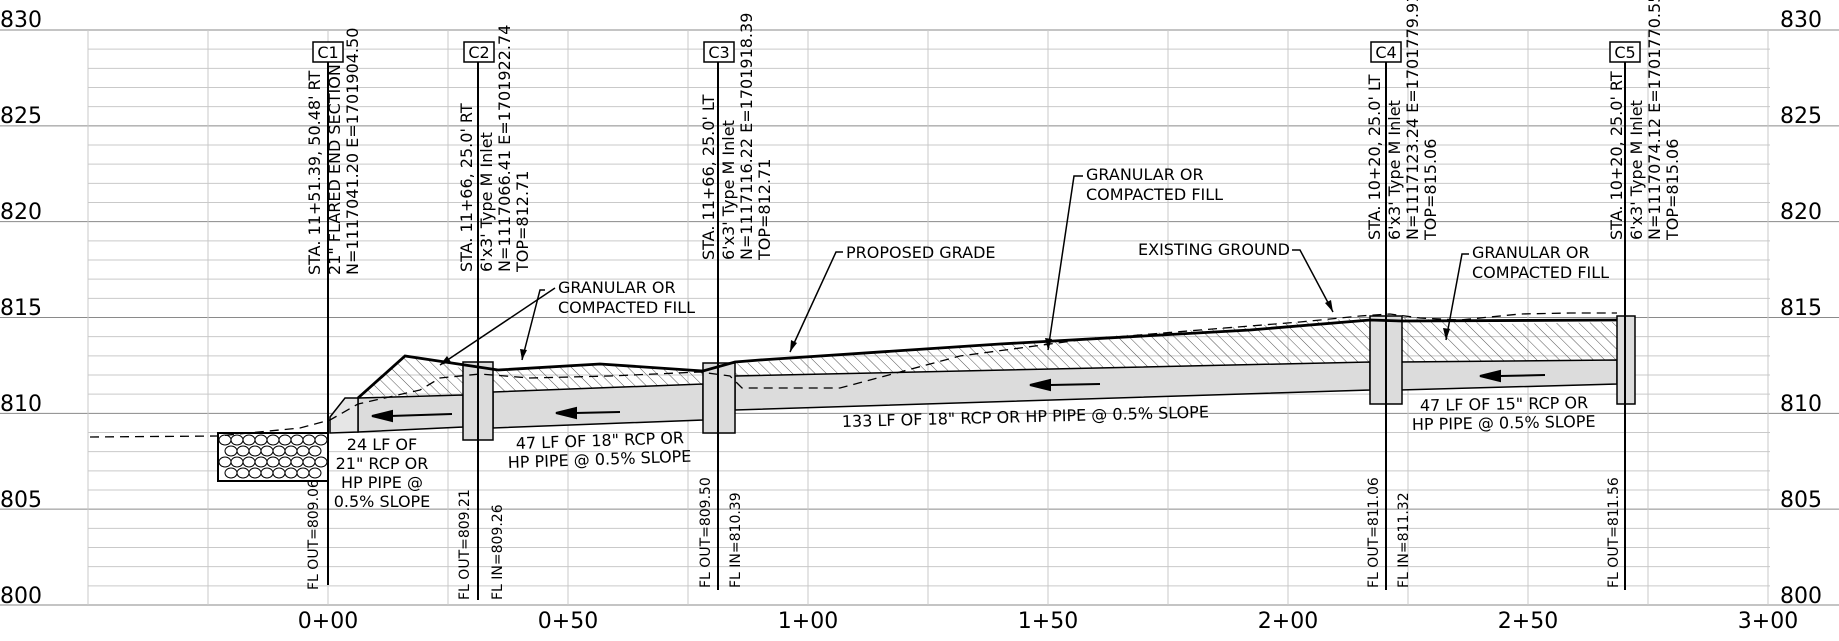 The image size is (1839, 641). What do you see at coordinates (598, 406) in the screenshot?
I see `pipe-c2-c3` at bounding box center [598, 406].